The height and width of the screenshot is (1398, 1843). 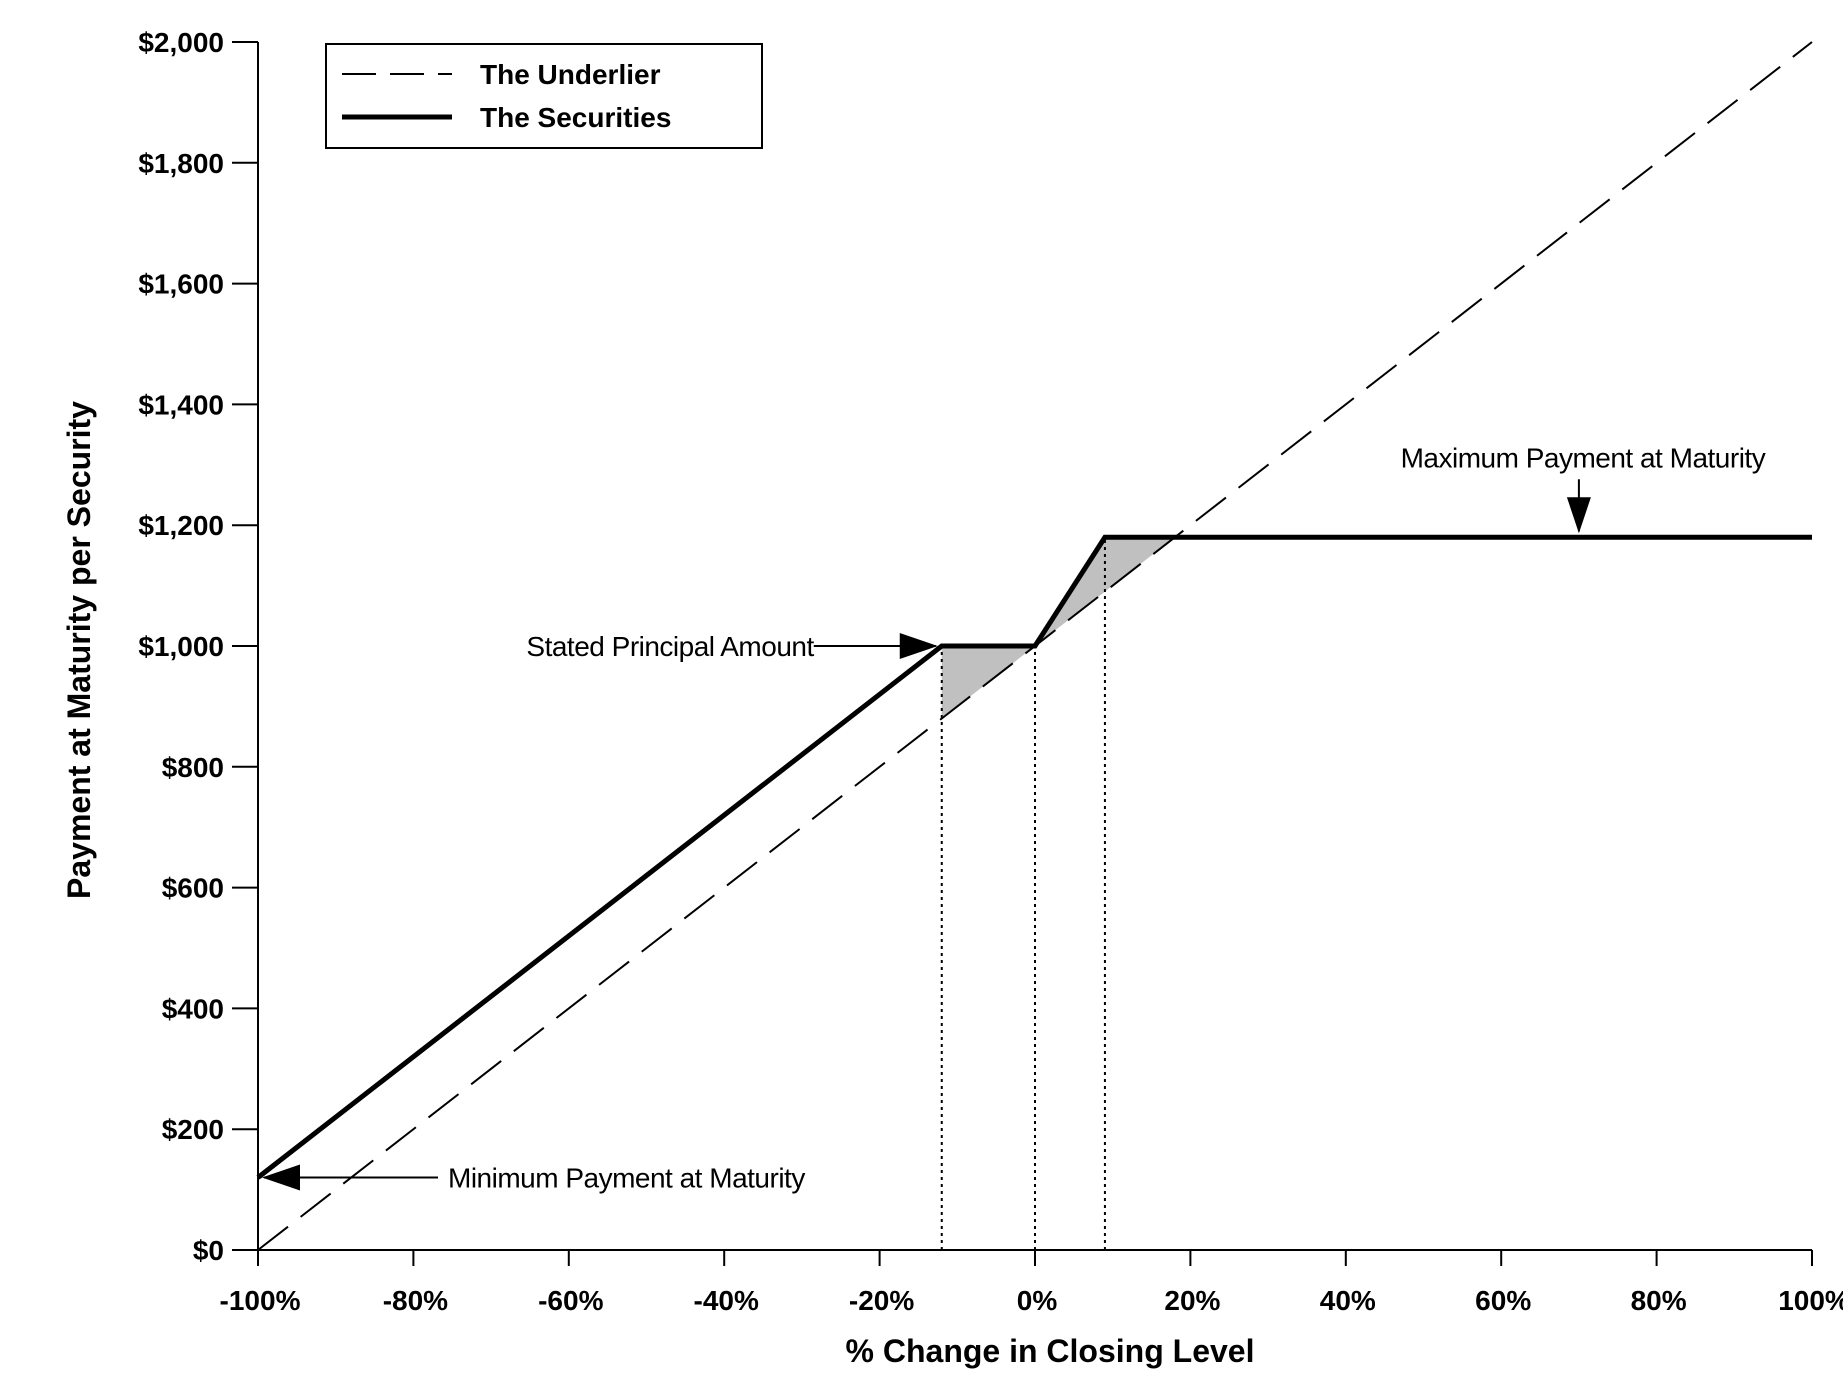 I want to click on annotation-label-2: Minimum Payment at Maturity, so click(x=626, y=1178).